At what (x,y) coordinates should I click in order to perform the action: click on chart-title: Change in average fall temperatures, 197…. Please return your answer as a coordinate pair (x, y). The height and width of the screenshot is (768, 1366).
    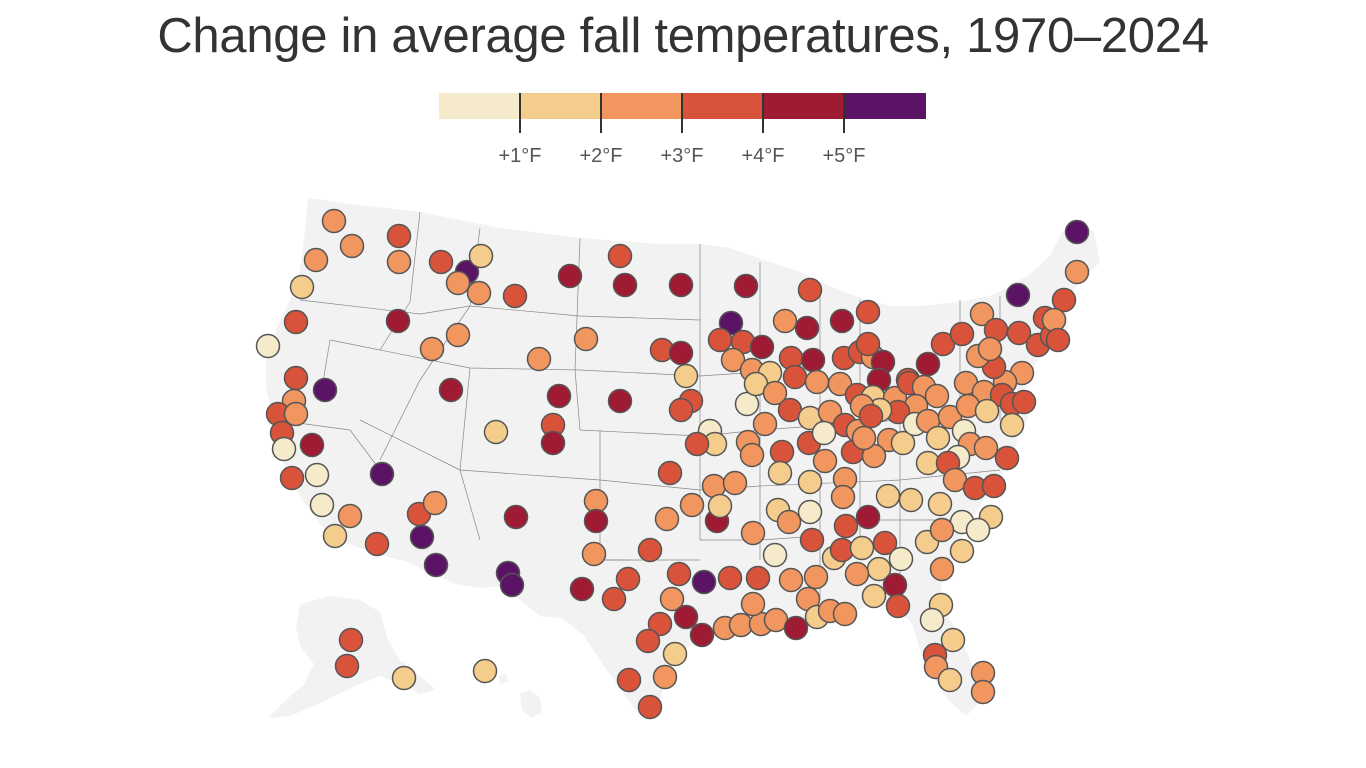
    Looking at the image, I should click on (683, 36).